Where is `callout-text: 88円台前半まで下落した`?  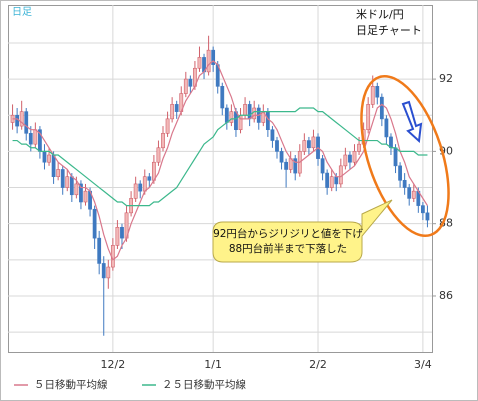 callout-text: 88円台前半まで下落した is located at coordinates (288, 248).